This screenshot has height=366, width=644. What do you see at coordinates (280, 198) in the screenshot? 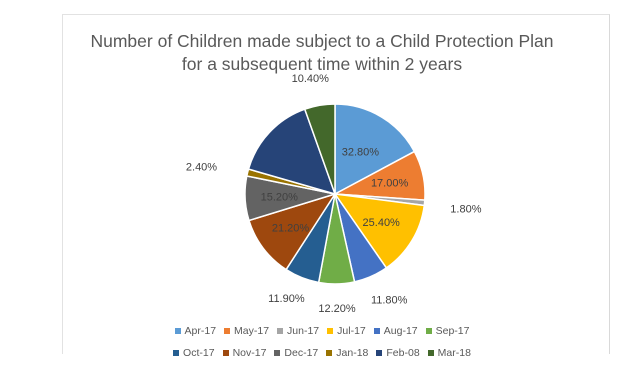
I see `data-label-dec-17: 15.20%` at bounding box center [280, 198].